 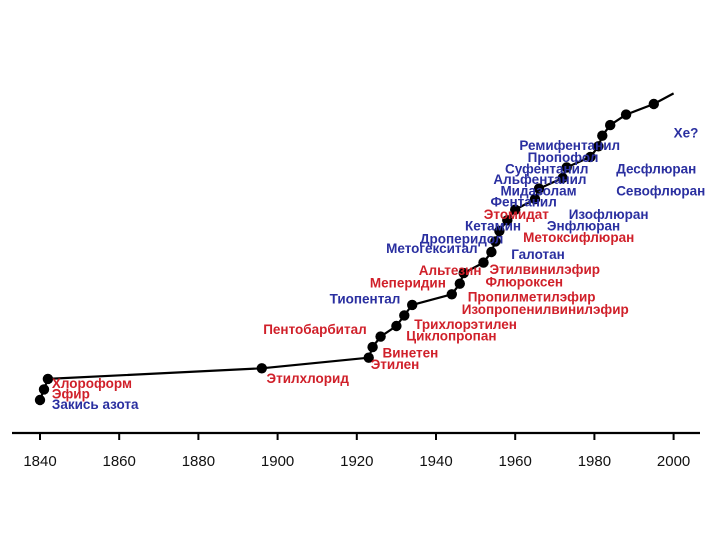 What do you see at coordinates (314, 329) in the screenshot?
I see `drug-label: Пентобарбитал` at bounding box center [314, 329].